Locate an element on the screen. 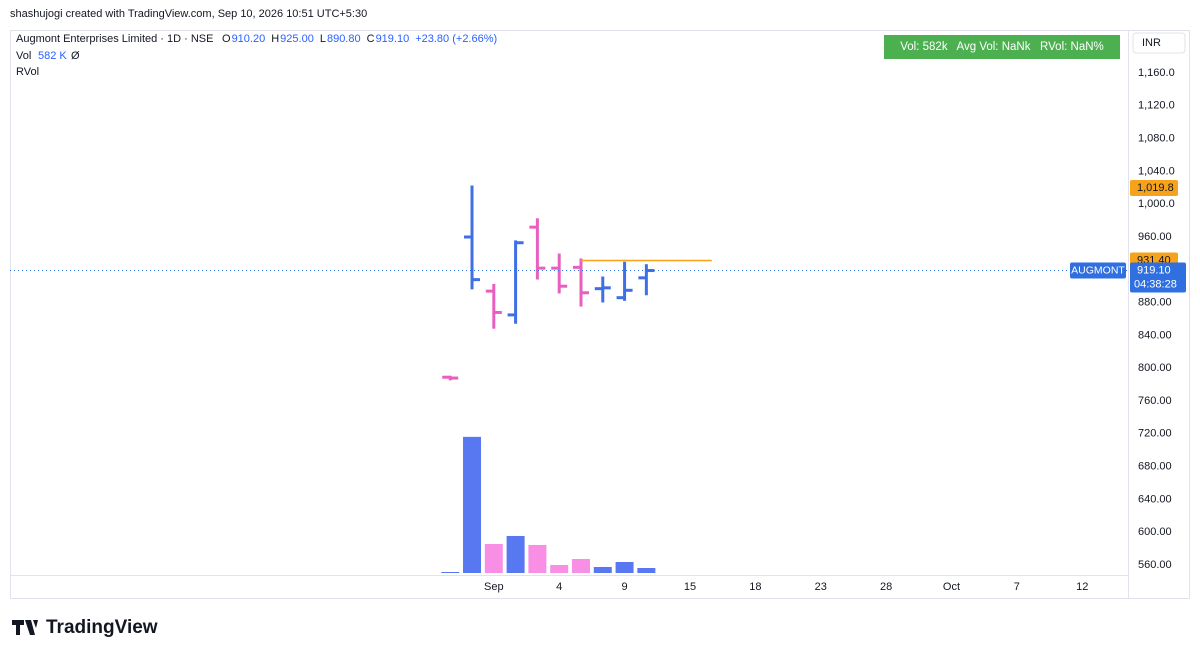  x-tick-label: 23 is located at coordinates (821, 587).